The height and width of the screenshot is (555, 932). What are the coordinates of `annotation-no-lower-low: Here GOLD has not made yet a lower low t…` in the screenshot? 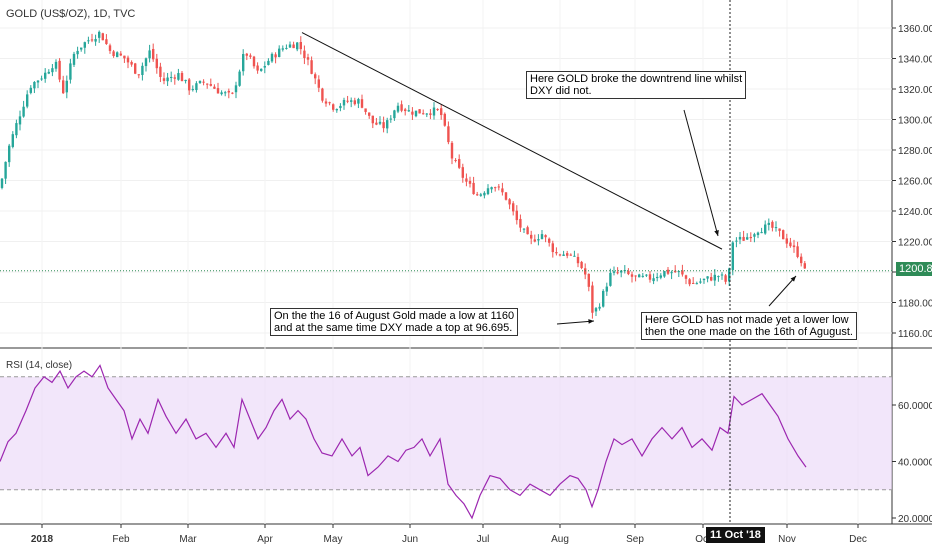 It's located at (749, 326).